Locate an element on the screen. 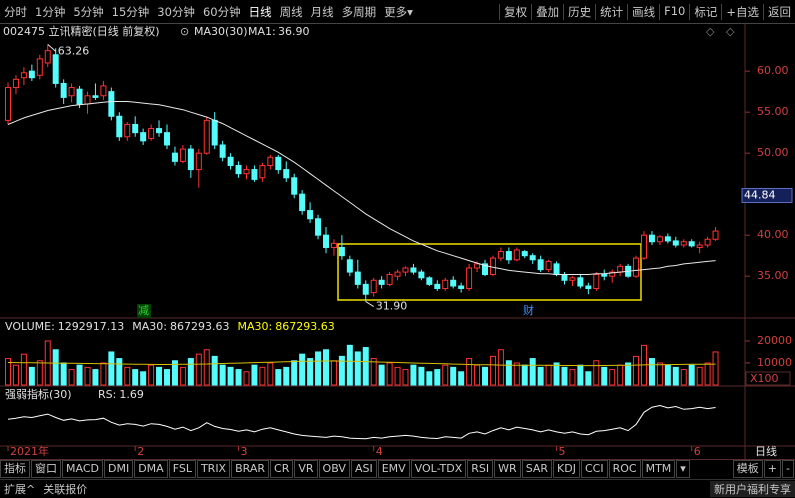  tool-button: 画线 is located at coordinates (643, 11).